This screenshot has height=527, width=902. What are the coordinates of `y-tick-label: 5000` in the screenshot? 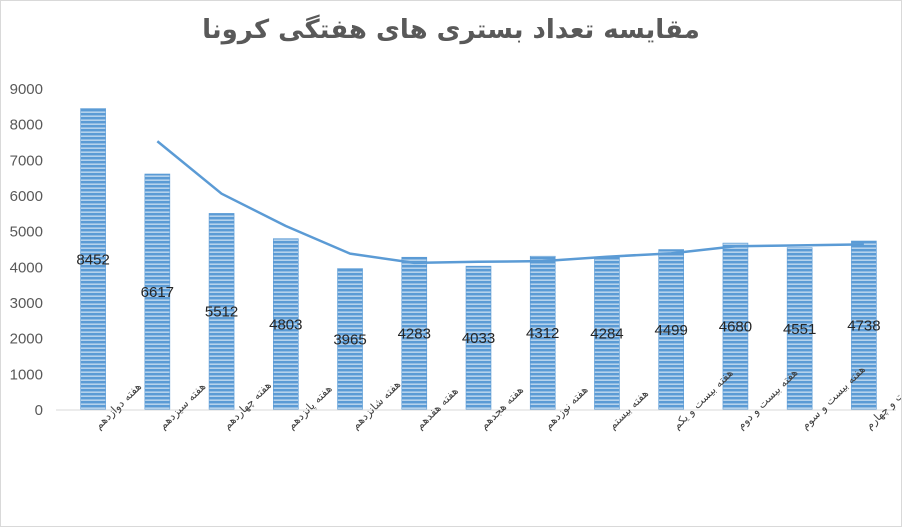 It's located at (26, 232).